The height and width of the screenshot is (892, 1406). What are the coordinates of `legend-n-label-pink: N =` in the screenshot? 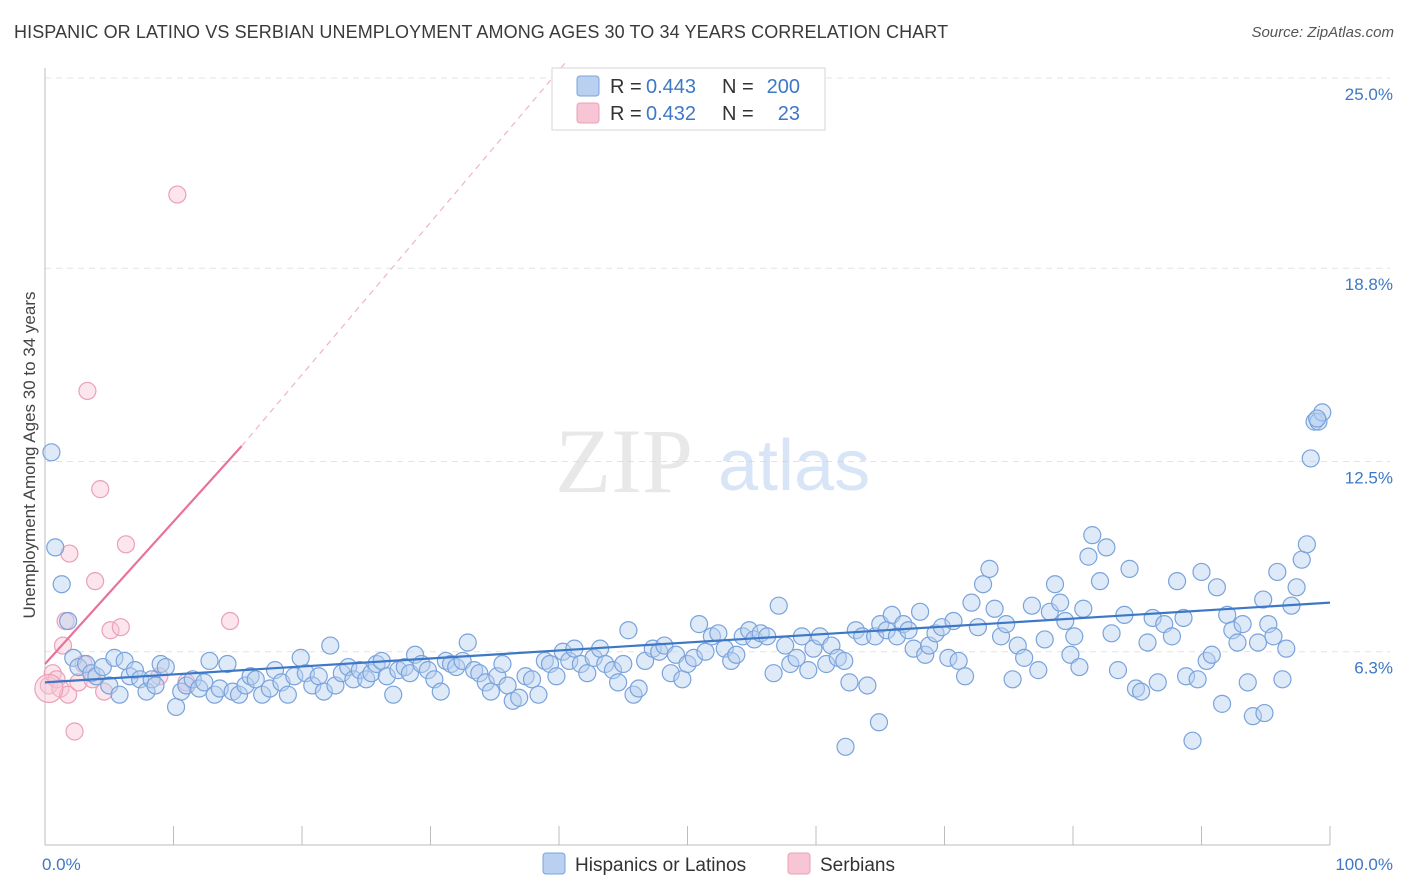 It's located at (738, 114).